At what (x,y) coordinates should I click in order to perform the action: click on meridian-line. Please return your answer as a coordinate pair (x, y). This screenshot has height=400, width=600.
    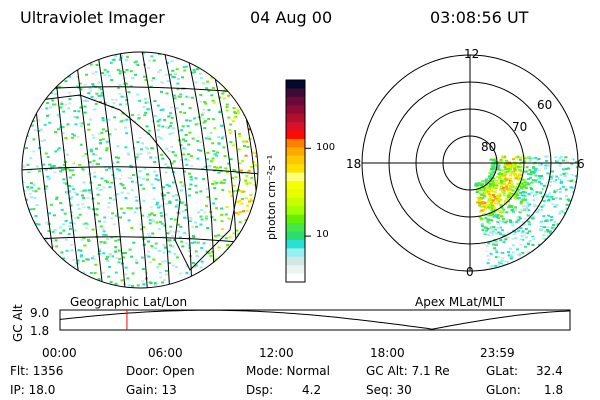
    Looking at the image, I should click on (177, 170).